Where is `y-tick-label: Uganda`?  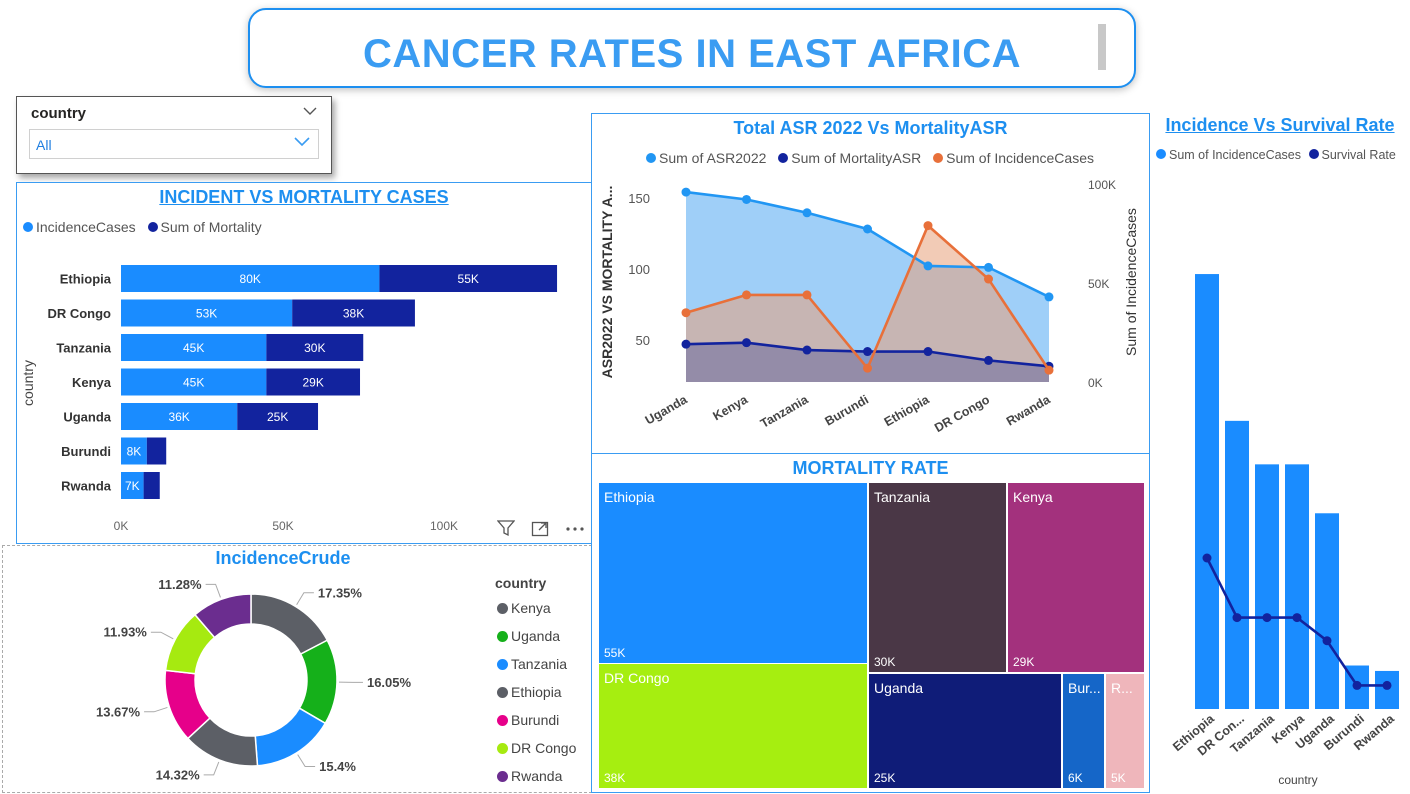 y-tick-label: Uganda is located at coordinates (87, 417).